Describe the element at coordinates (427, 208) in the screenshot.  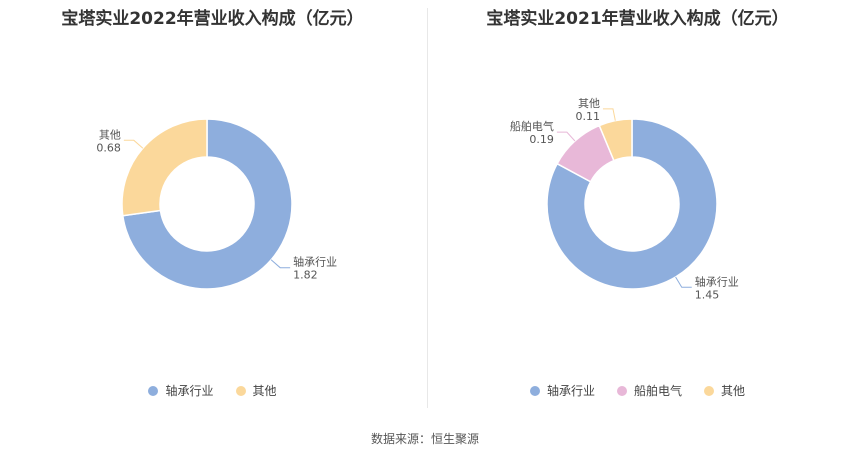
I see `divider` at that location.